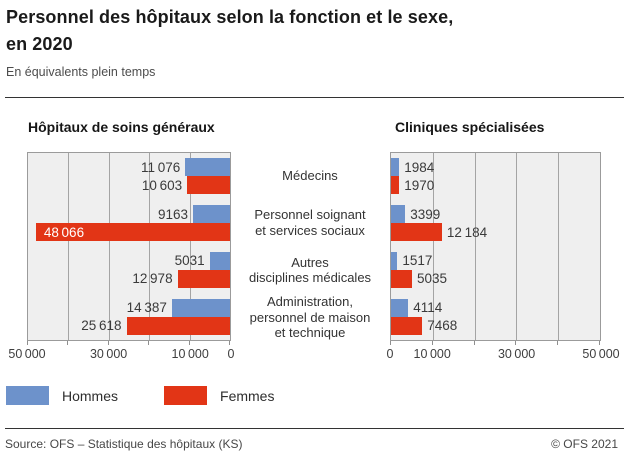  Describe the element at coordinates (162, 185) in the screenshot. I see `value-label: 10 603` at that location.